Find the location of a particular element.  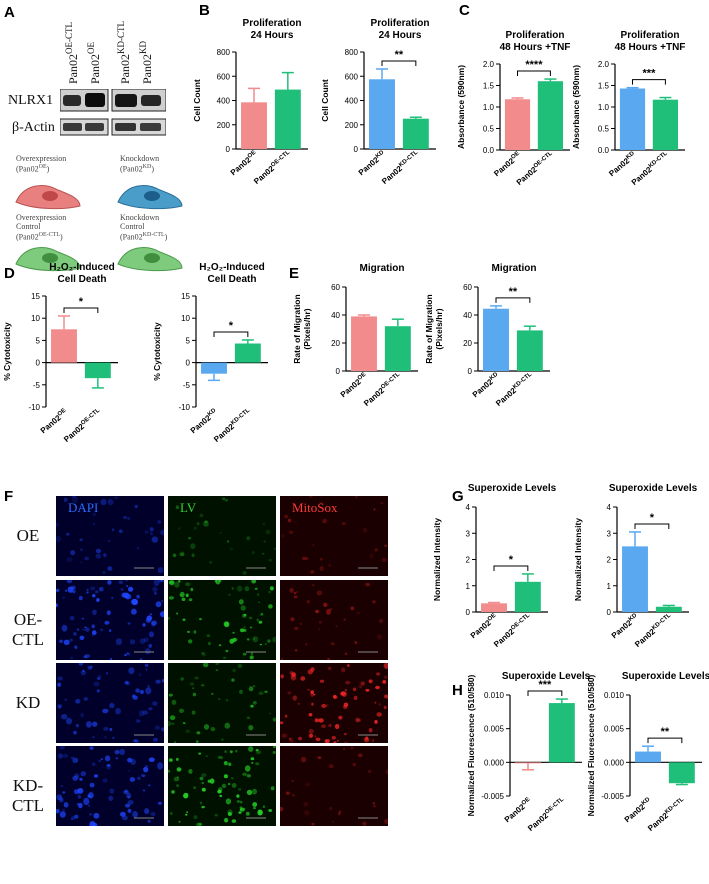

x-tick-label: Pan02KD is located at coordinates (372, 163).